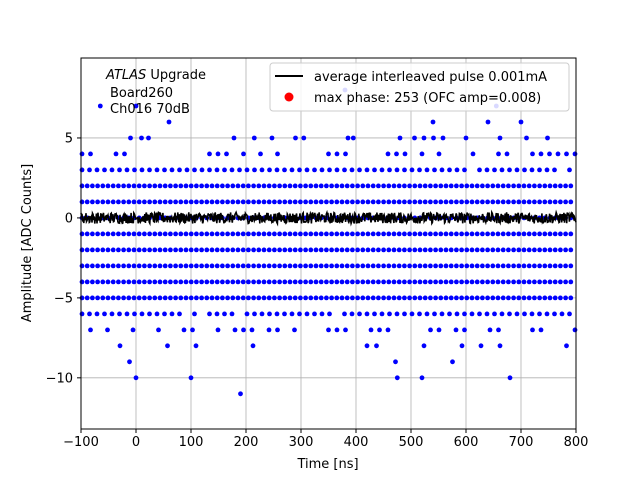  Describe the element at coordinates (328, 218) in the screenshot. I see `average-pulse-path` at that location.